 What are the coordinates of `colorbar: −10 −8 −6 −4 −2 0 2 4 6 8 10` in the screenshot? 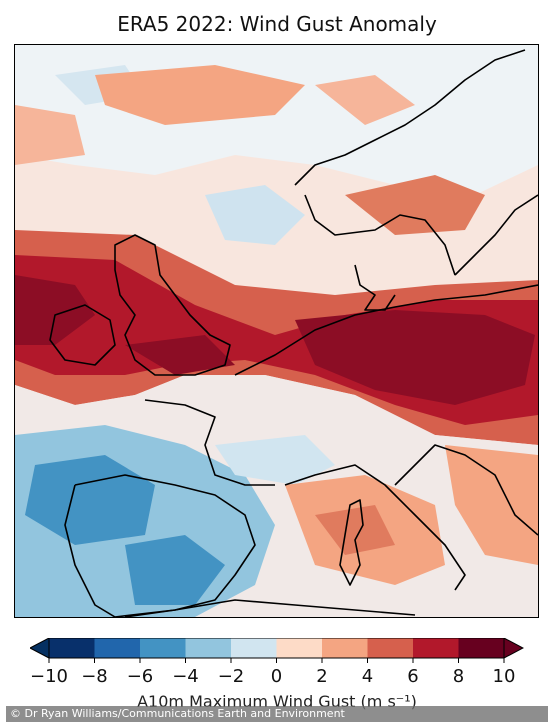 It's located at (276, 665).